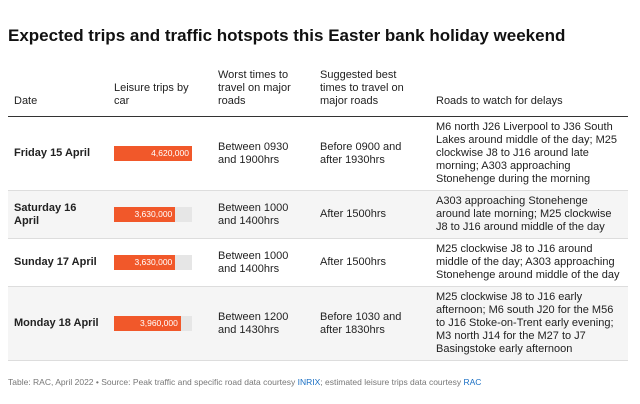 The height and width of the screenshot is (404, 640). Describe the element at coordinates (263, 89) in the screenshot. I see `column-header: Worst times to travel on major roads` at that location.